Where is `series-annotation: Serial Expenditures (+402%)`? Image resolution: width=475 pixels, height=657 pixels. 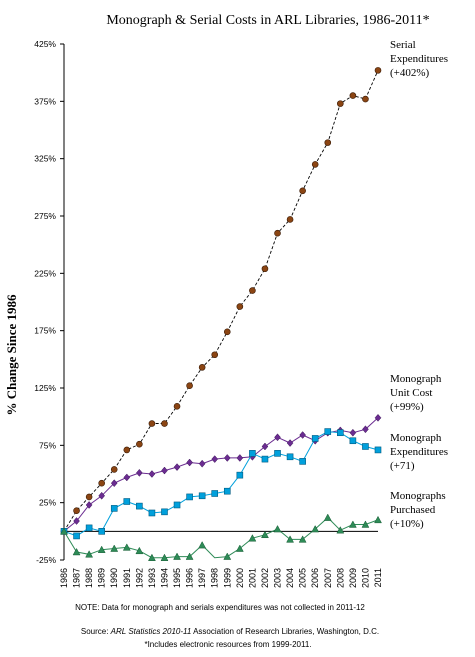 series-annotation: Serial Expenditures (+402%) is located at coordinates (419, 59).